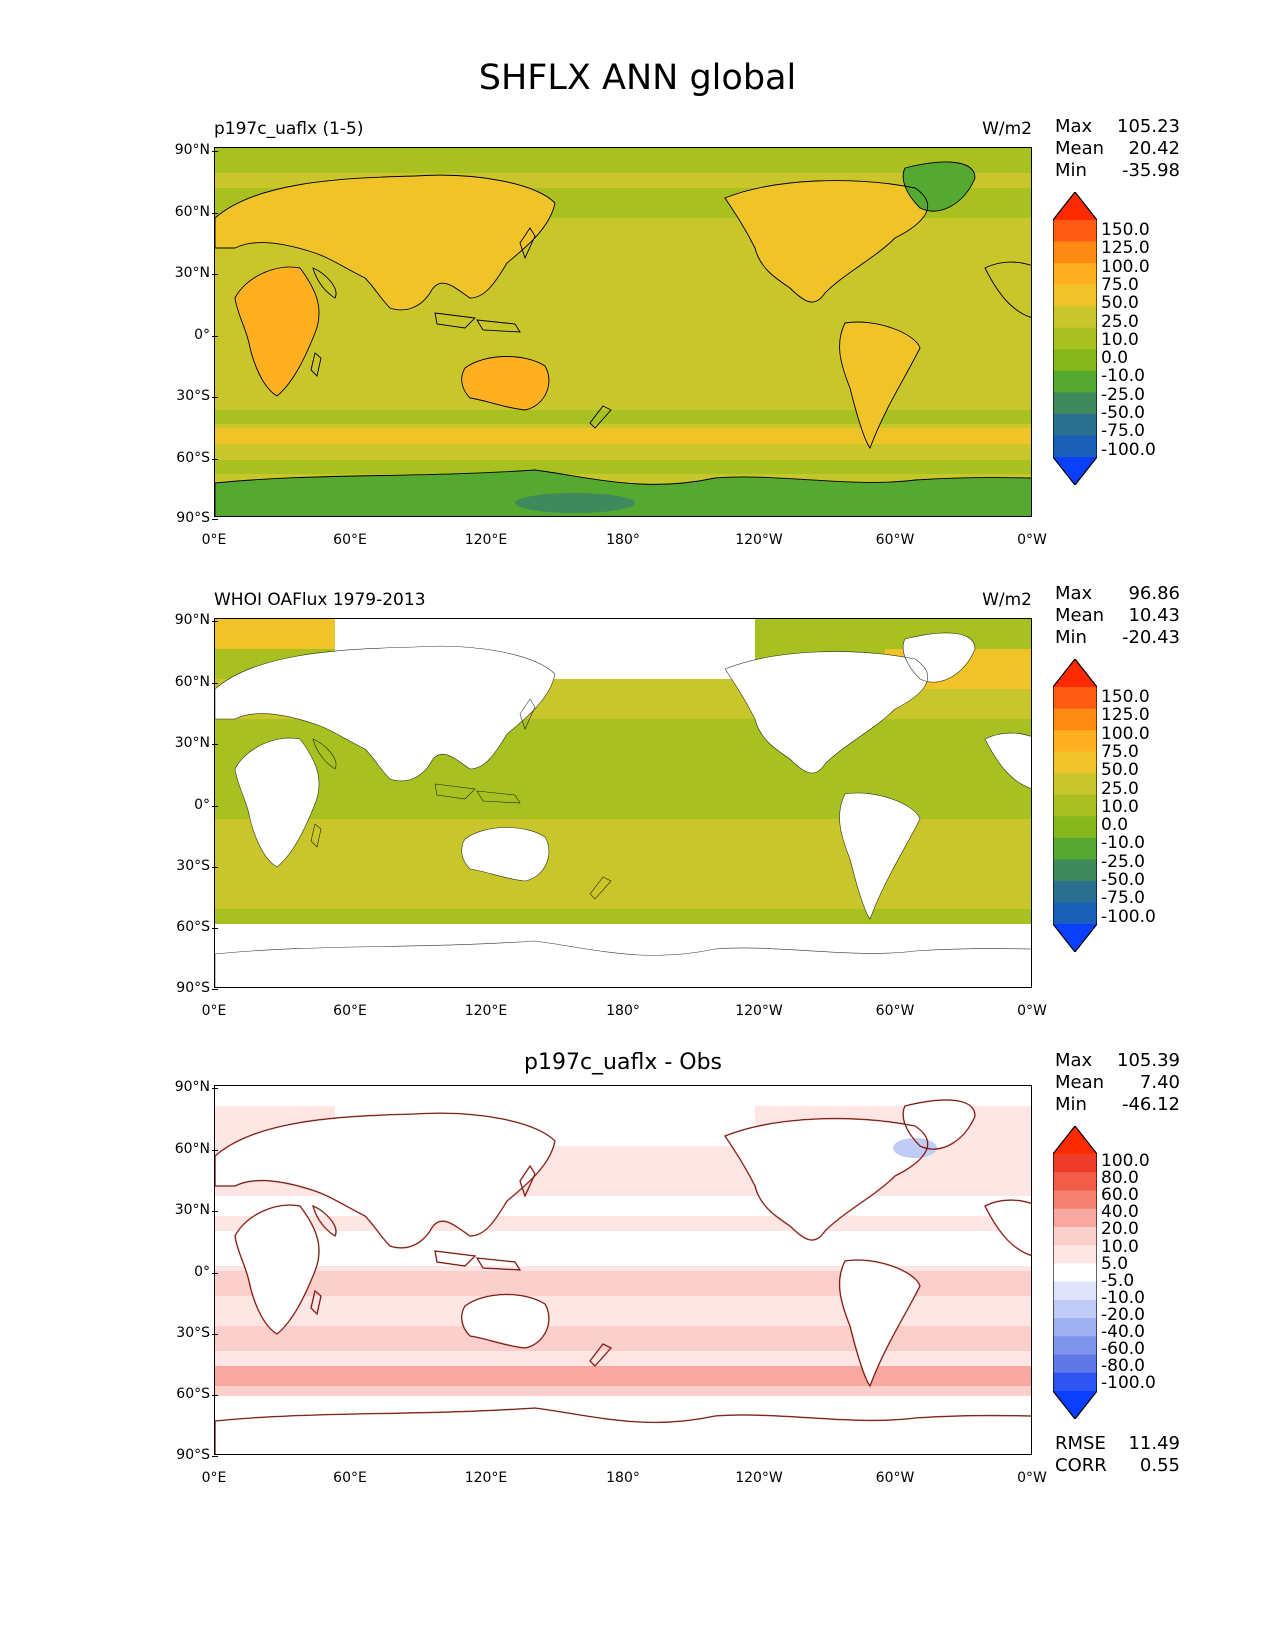  I want to click on colorbar-tick-label: 25.0, so click(1120, 321).